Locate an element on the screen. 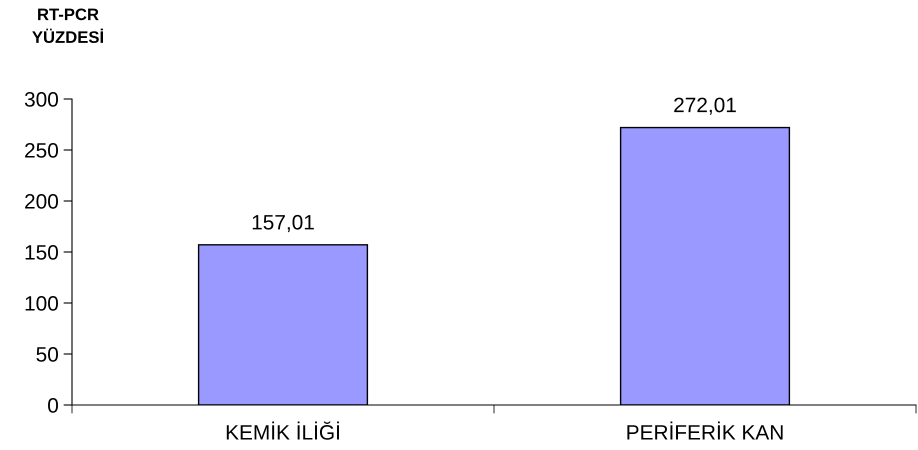 This screenshot has height=450, width=918. y-tick-label: 300 is located at coordinates (41, 99).